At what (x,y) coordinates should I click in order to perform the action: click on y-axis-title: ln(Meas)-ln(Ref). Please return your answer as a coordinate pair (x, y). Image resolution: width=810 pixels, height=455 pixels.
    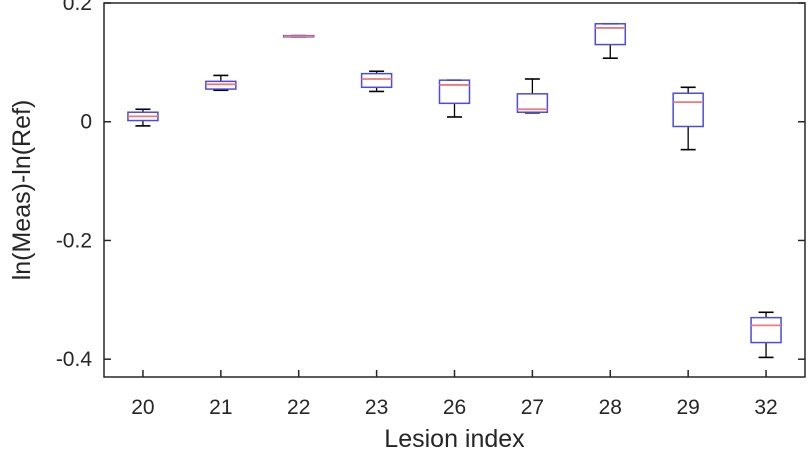
    Looking at the image, I should click on (22, 190).